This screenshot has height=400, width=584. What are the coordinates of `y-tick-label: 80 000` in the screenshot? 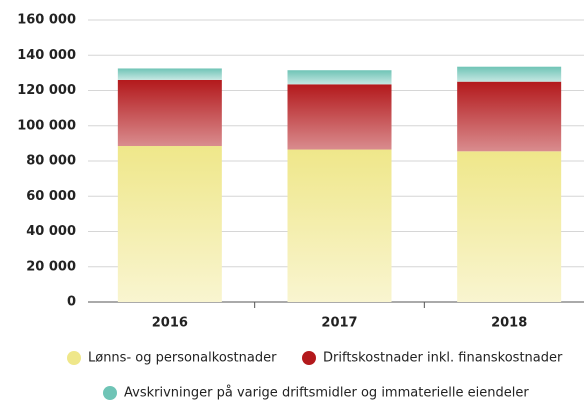 It's located at (51, 161).